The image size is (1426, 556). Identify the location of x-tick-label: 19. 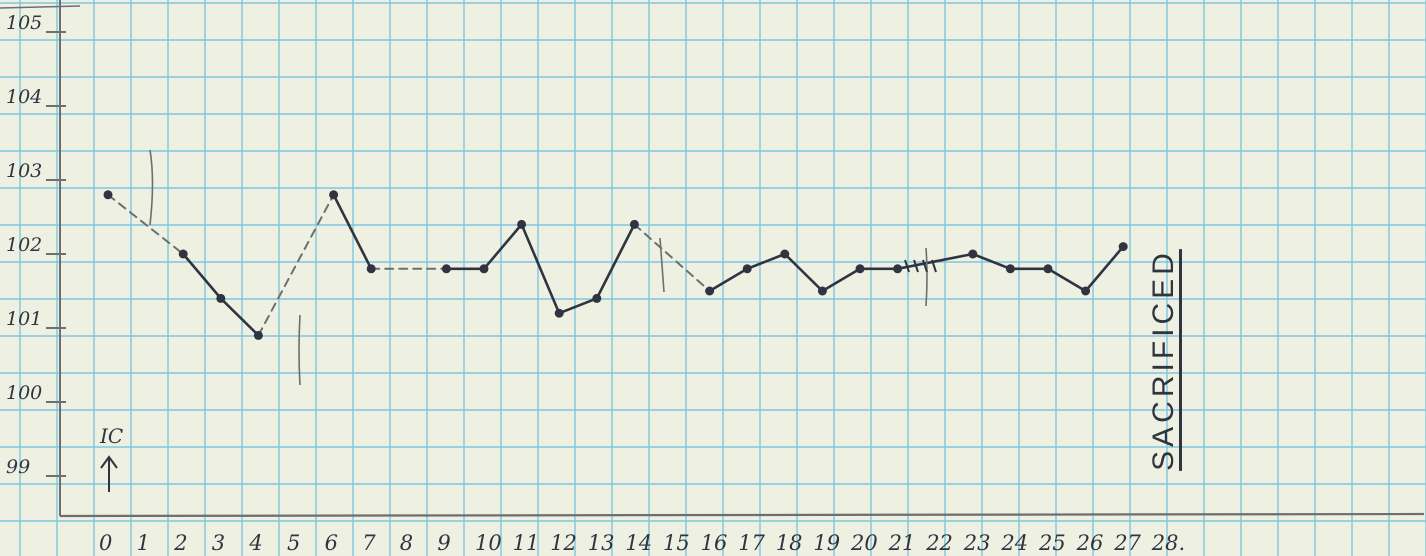
(826, 543).